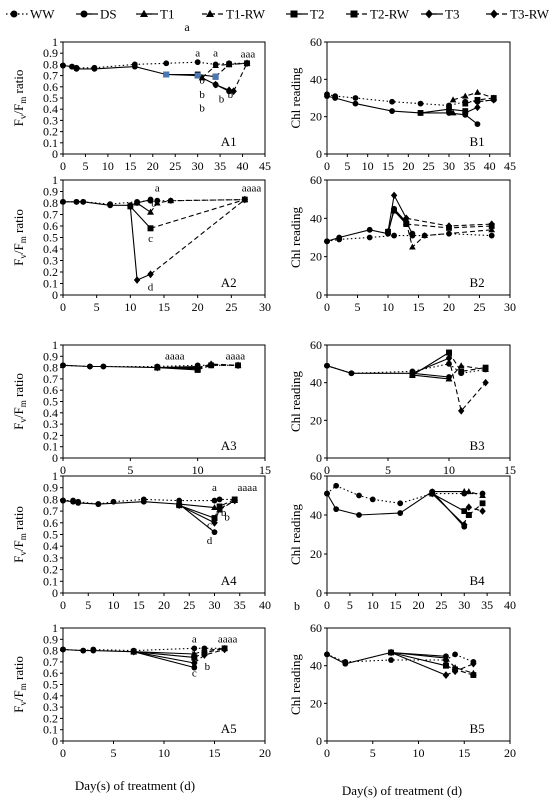  I want to click on y-axis-title: Fv/Fm ratio, so click(19, 684).